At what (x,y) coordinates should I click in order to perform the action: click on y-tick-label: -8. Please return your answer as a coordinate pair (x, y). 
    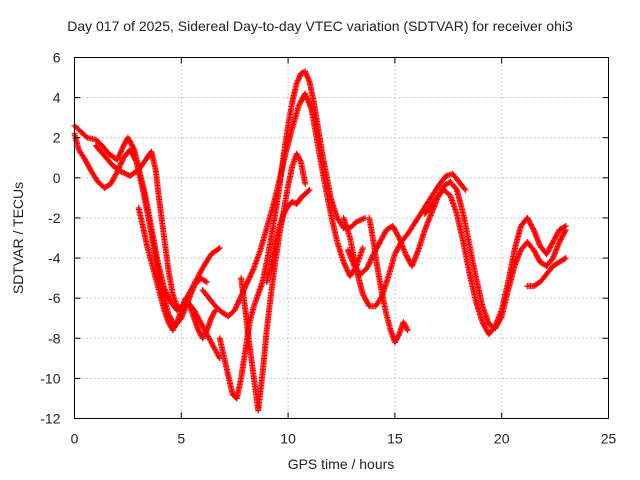
    Looking at the image, I should click on (54, 338).